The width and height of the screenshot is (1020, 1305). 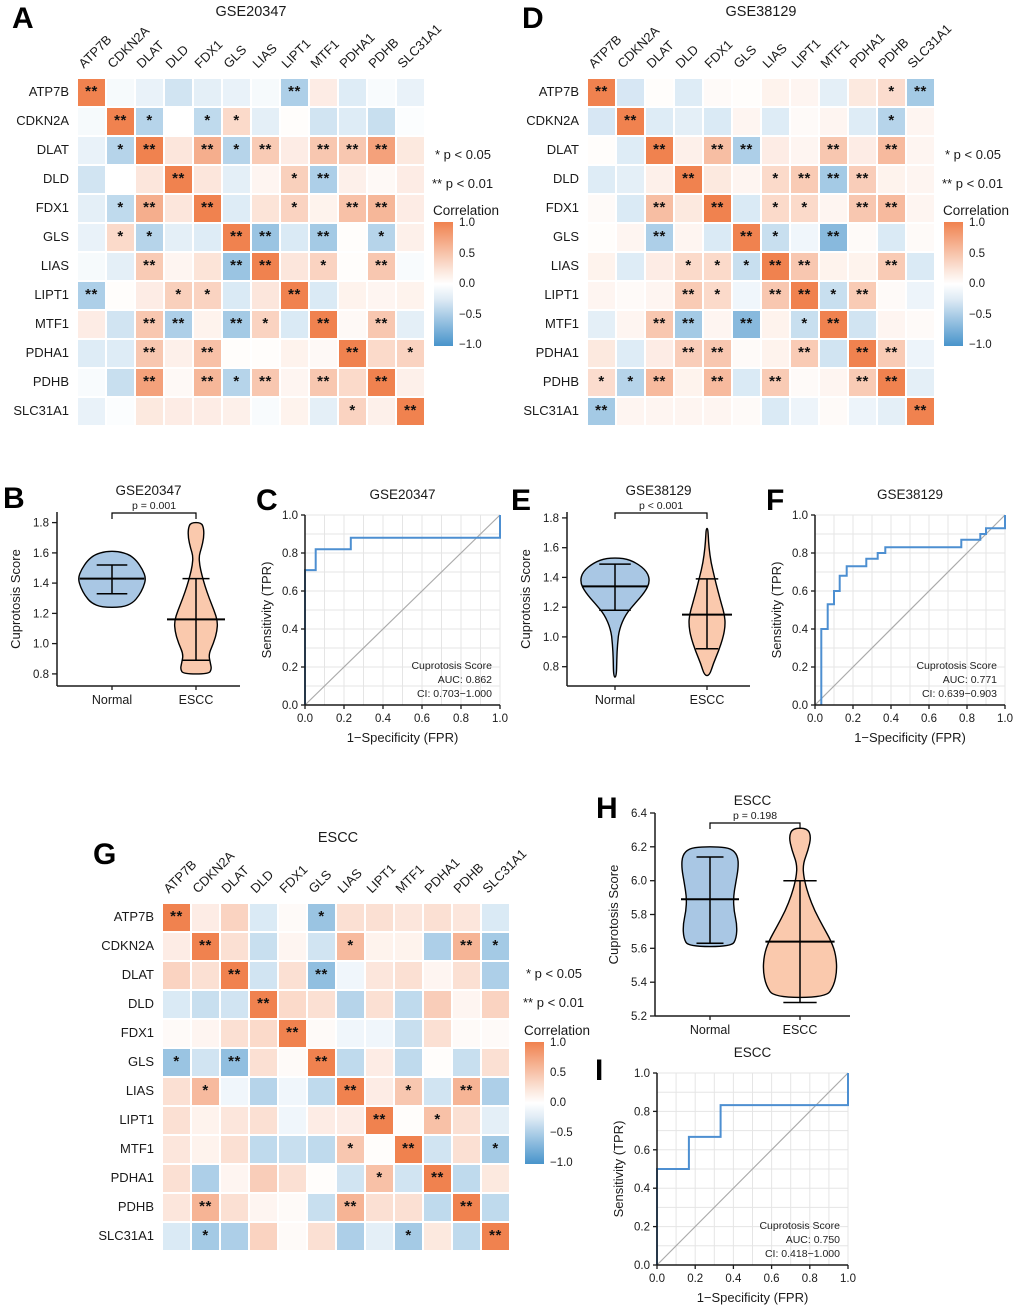 I want to click on sig-legend-p01: ** p < 0.01, so click(x=554, y=1002).